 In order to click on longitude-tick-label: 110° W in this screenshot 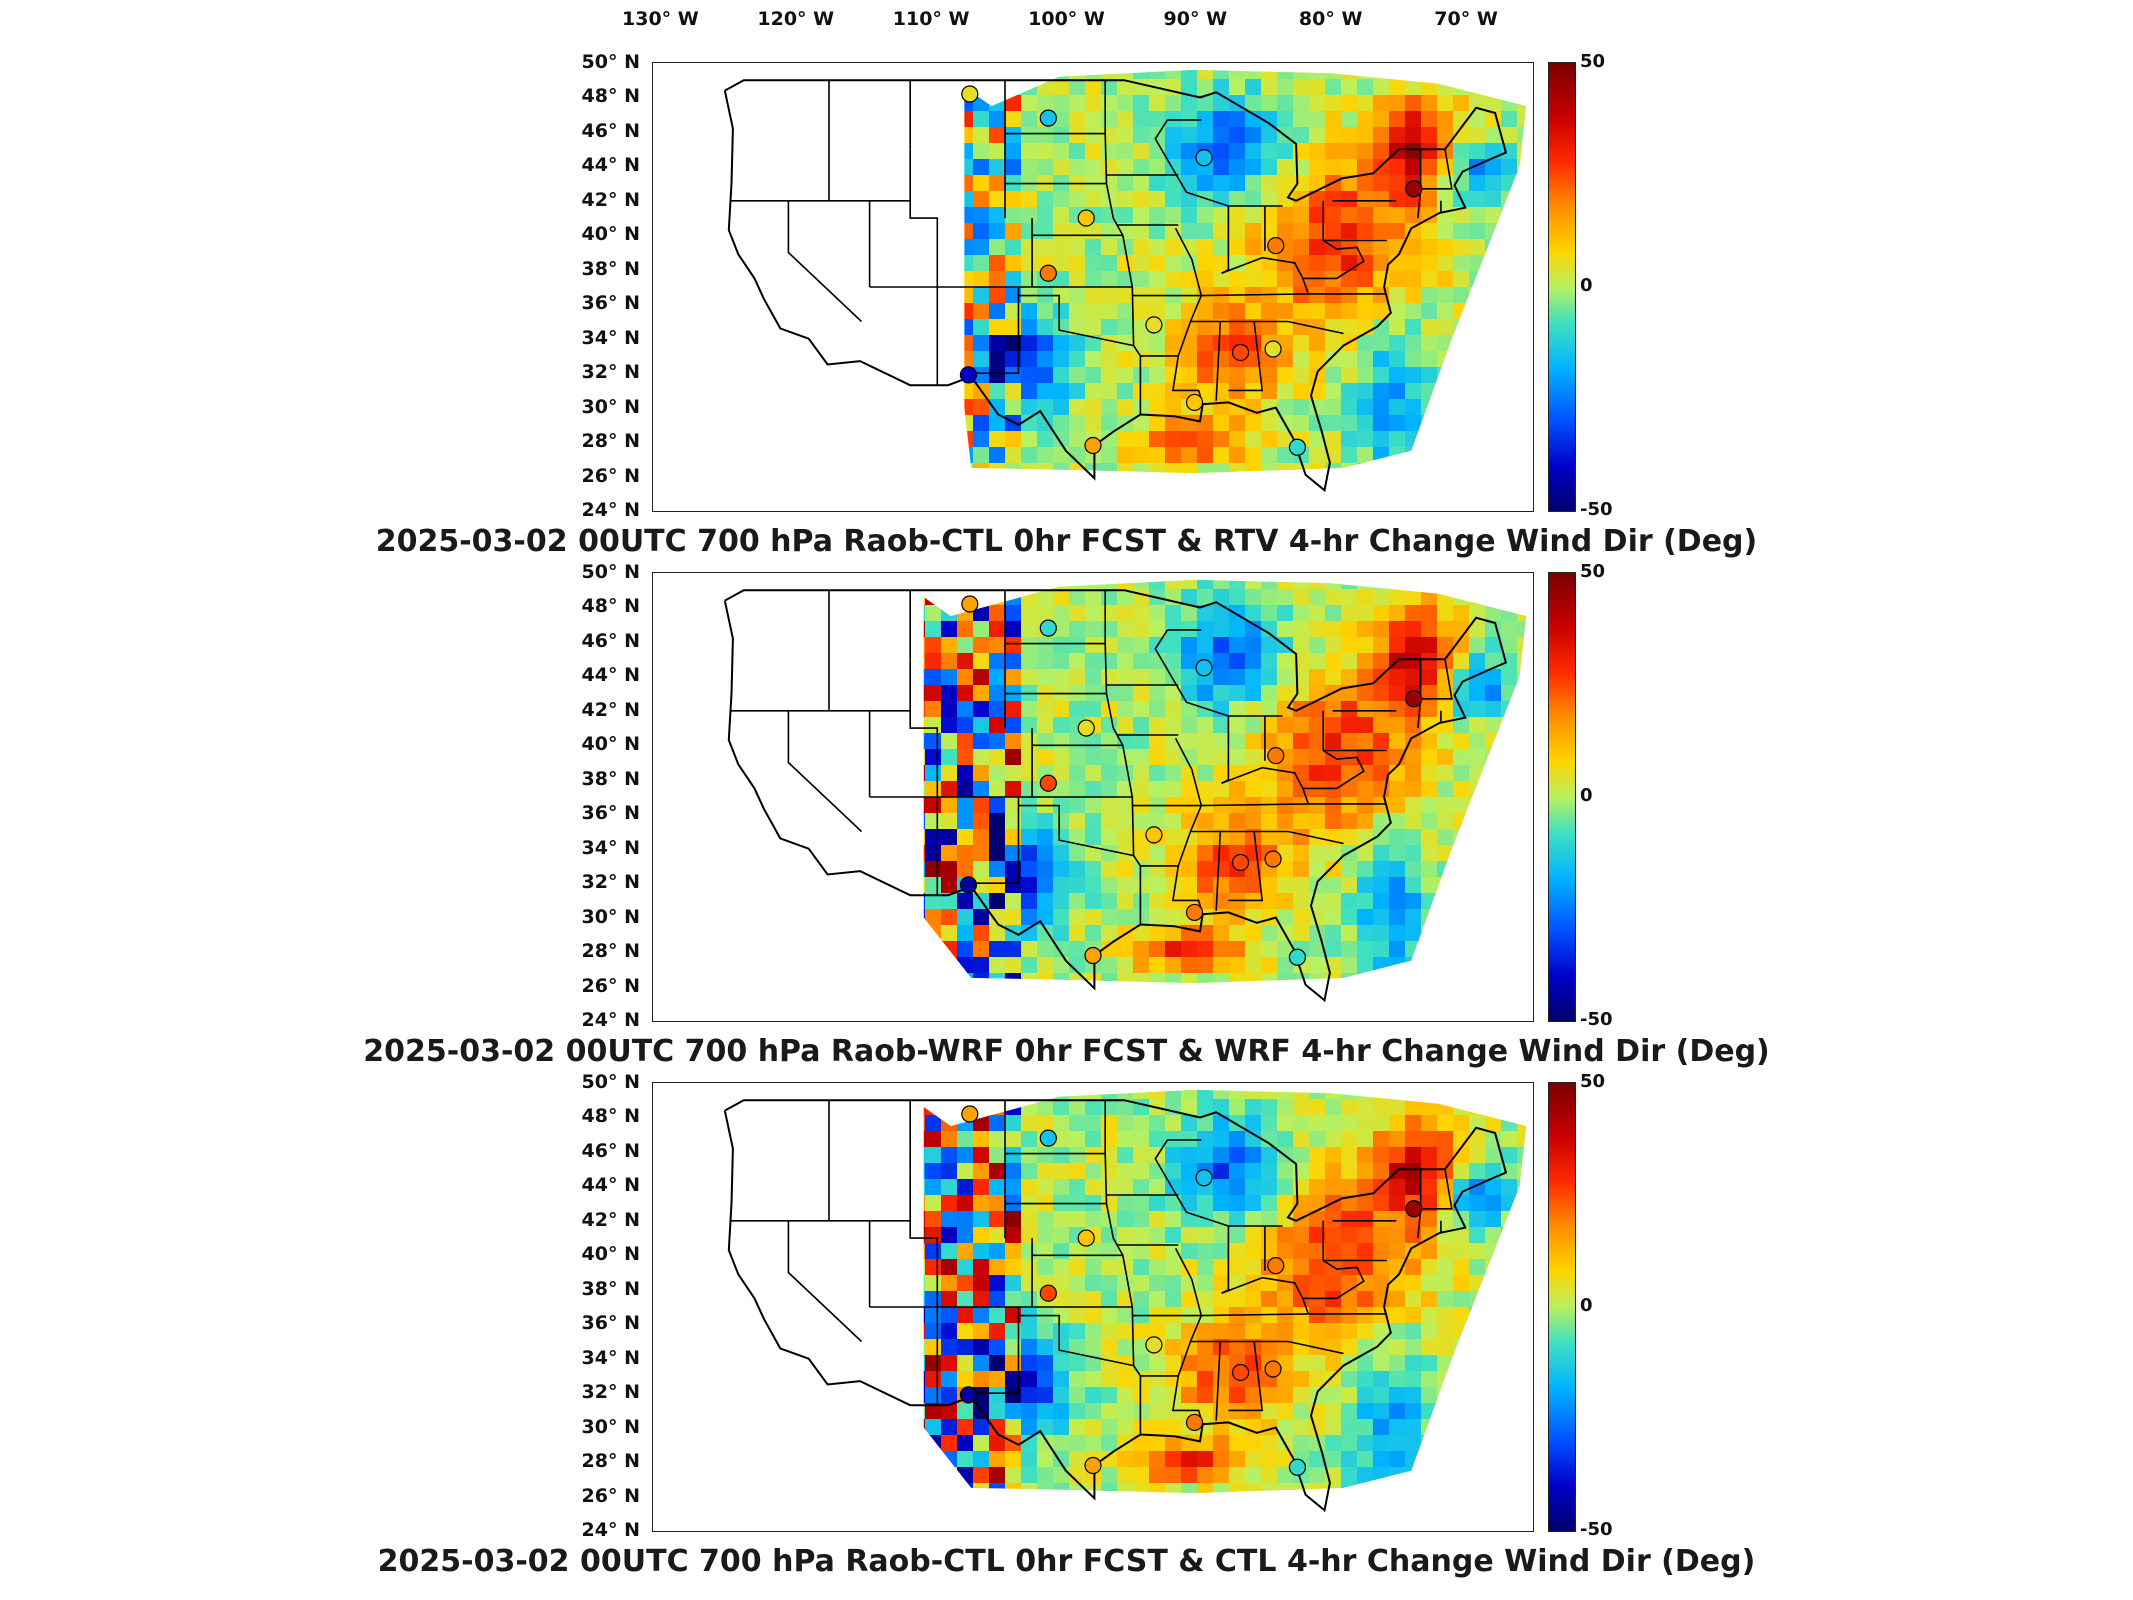, I will do `click(931, 19)`.